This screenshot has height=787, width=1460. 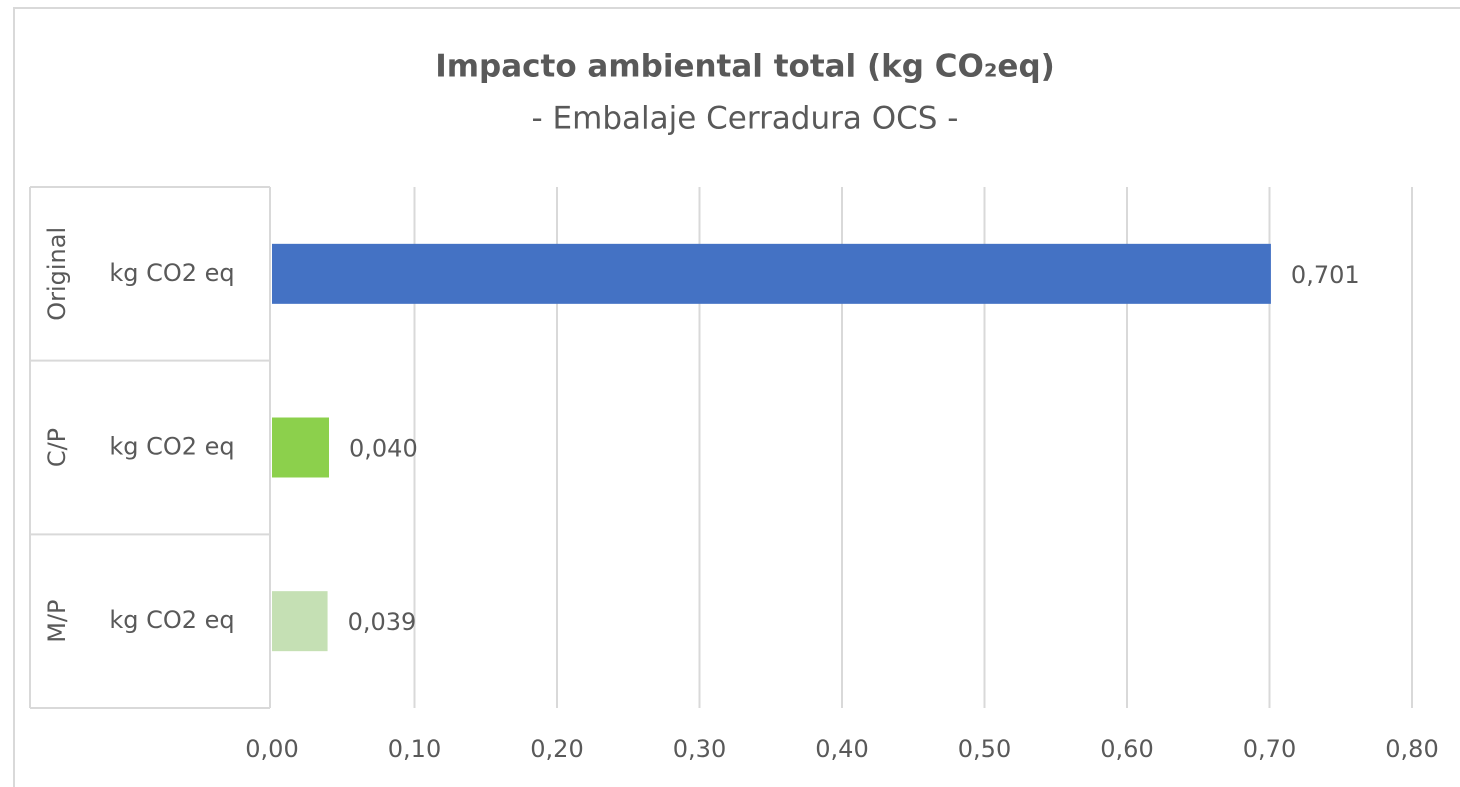 What do you see at coordinates (556, 749) in the screenshot?
I see `x-tick-label: 0,20` at bounding box center [556, 749].